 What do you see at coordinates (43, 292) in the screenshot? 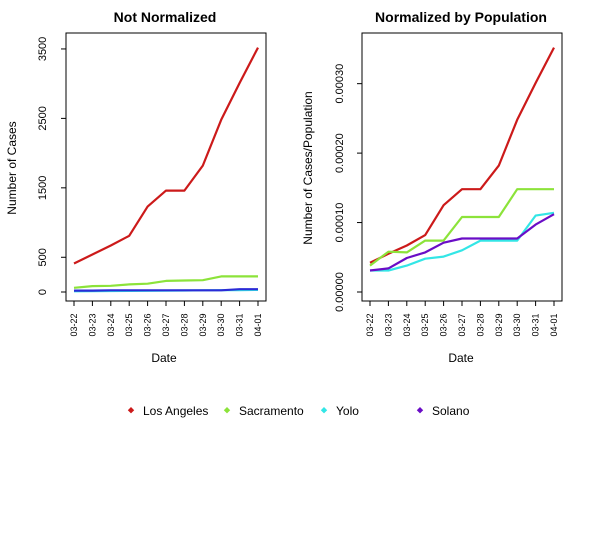
I see `y-tick-label: 0` at bounding box center [43, 292].